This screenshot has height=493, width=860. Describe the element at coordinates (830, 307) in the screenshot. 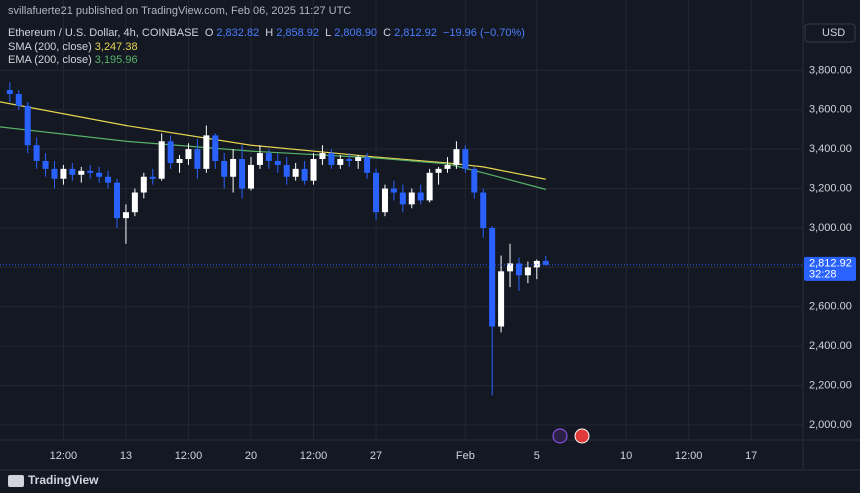

I see `y-tick-label: 2,600.00` at that location.